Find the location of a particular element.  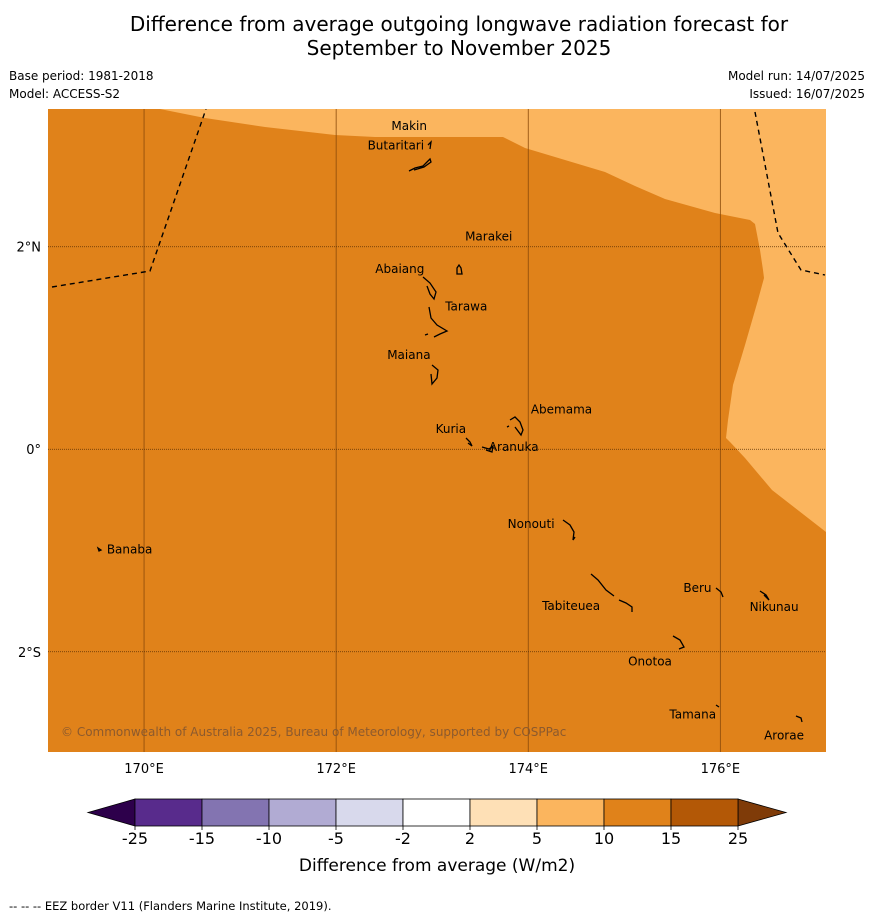

colorbar-tick-label: 2 is located at coordinates (470, 838).